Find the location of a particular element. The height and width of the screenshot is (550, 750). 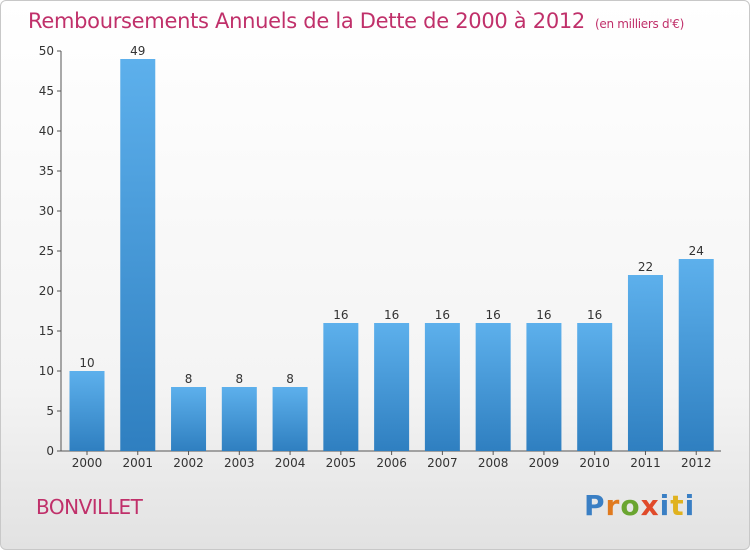

y-tick-label: 35 is located at coordinates (46, 171).